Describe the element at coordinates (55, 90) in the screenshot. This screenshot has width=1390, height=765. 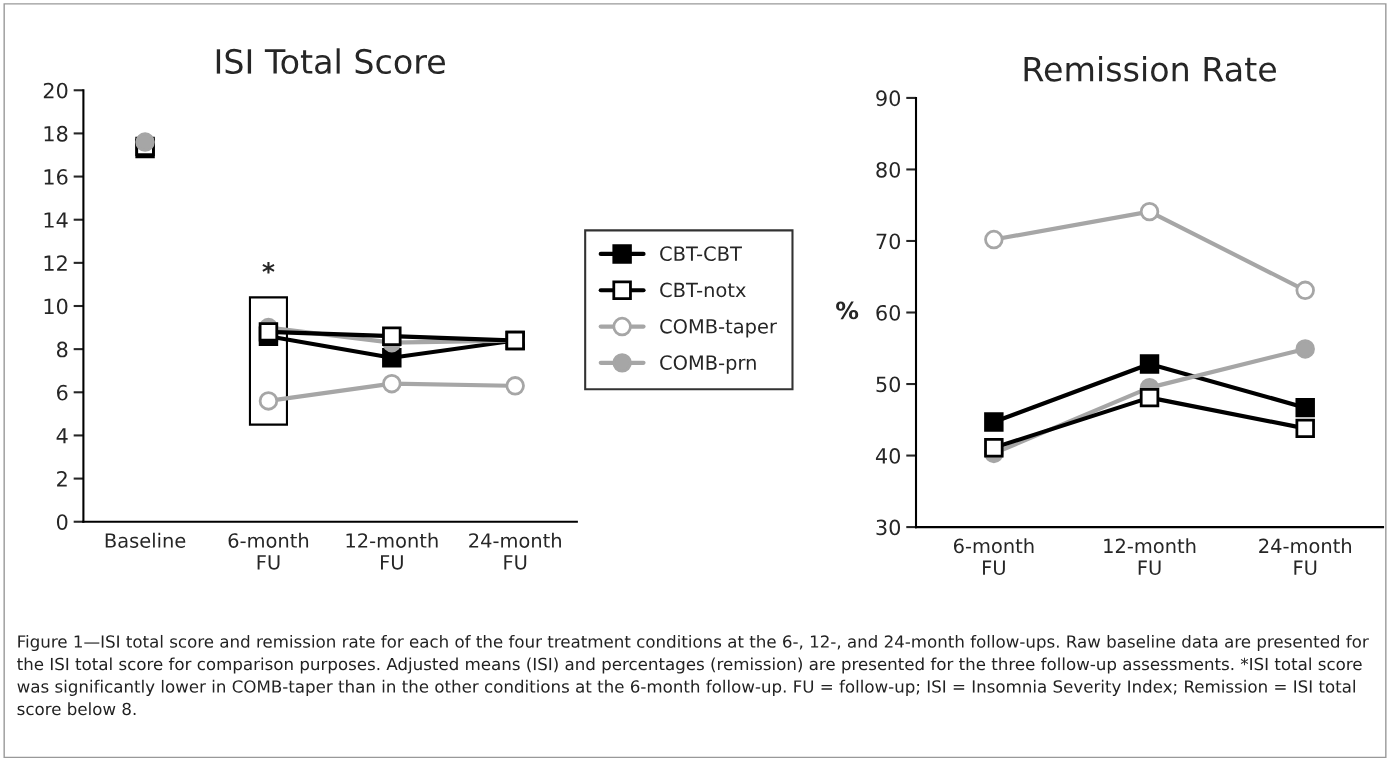
I see `y-tick-label: 20` at that location.